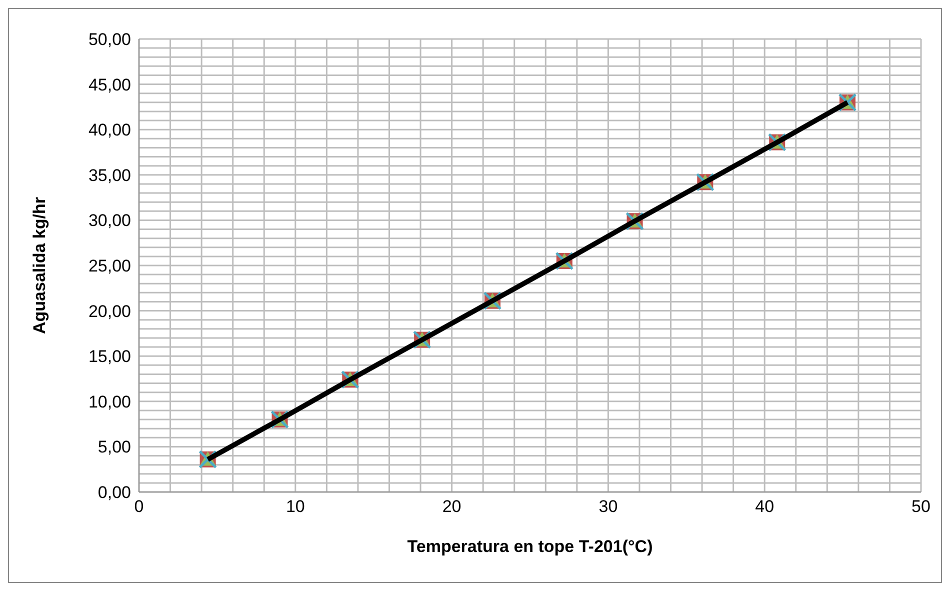 This screenshot has height=591, width=950. I want to click on y-tick-label: 45,00, so click(109, 84).